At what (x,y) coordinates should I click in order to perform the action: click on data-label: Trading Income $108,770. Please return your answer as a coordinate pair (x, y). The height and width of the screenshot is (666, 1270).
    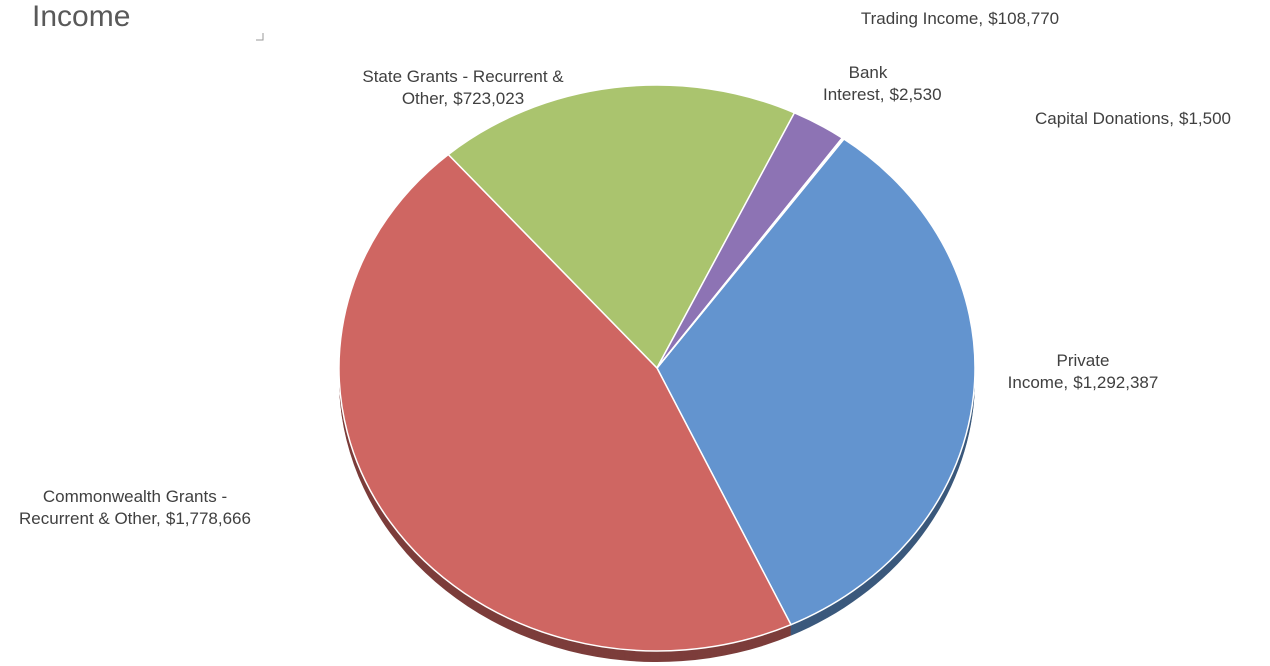
    Looking at the image, I should click on (960, 19).